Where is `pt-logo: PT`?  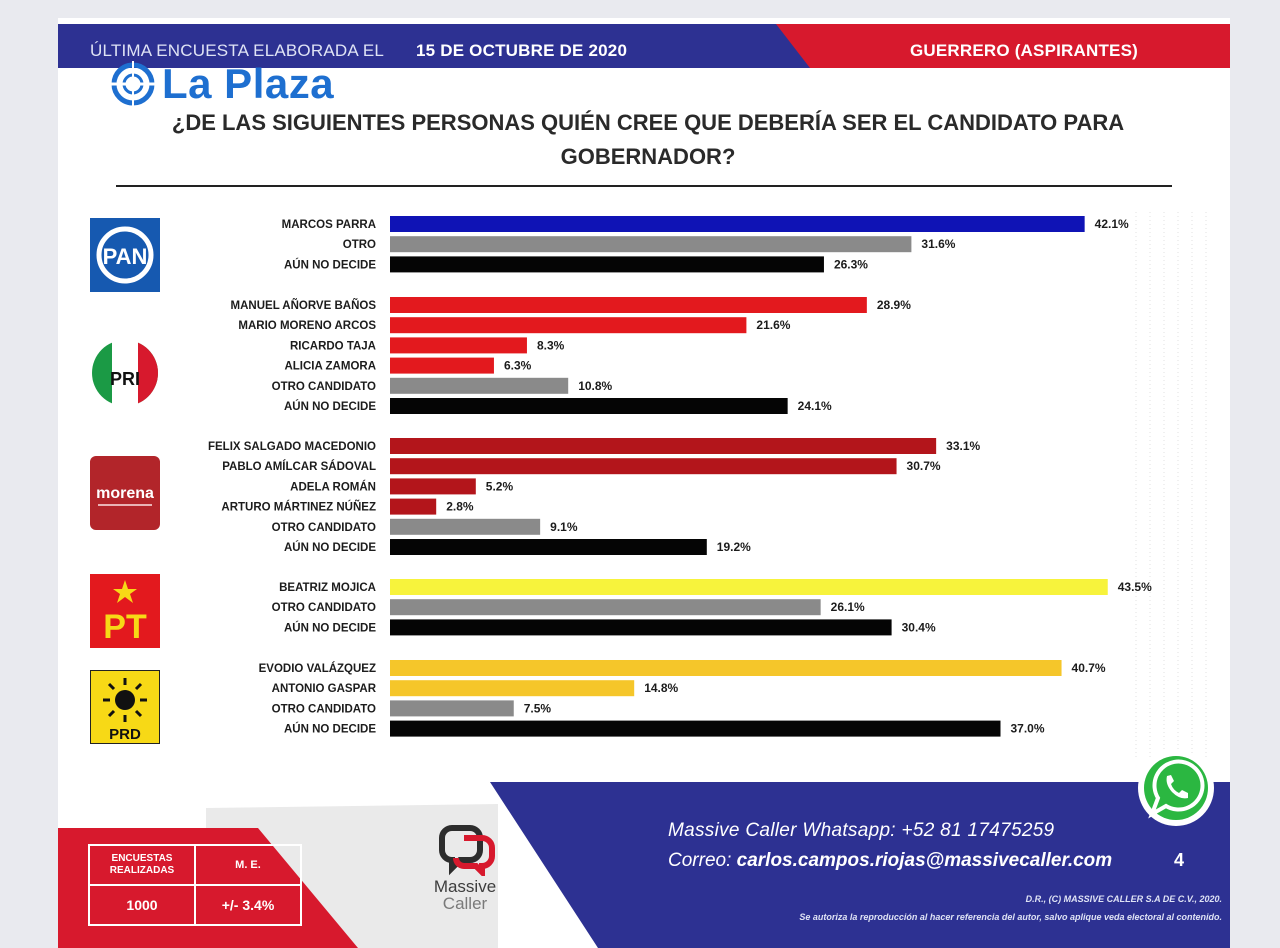 pt-logo: PT is located at coordinates (125, 611).